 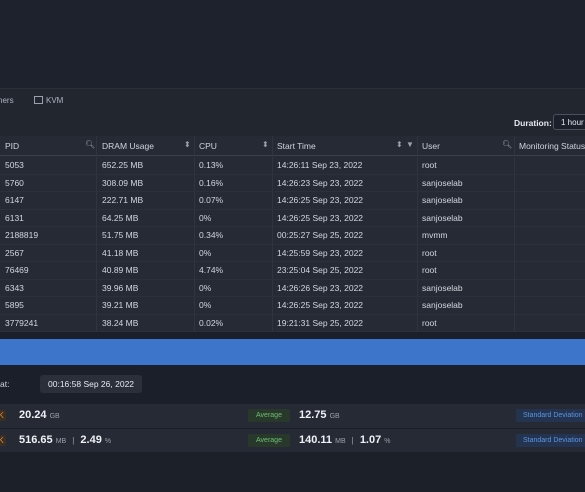 I want to click on process-average-value: 140.11 MB | 1.07 %, so click(x=345, y=440).